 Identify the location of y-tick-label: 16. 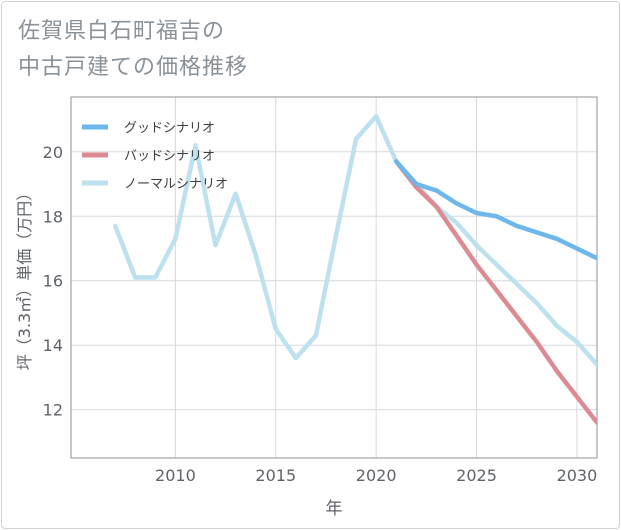
(53, 281).